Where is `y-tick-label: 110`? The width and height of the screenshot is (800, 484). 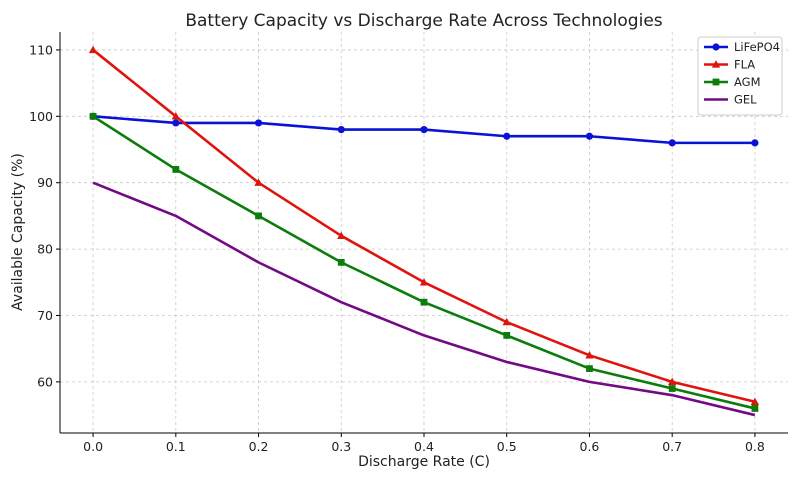
y-tick-label: 110 is located at coordinates (41, 49).